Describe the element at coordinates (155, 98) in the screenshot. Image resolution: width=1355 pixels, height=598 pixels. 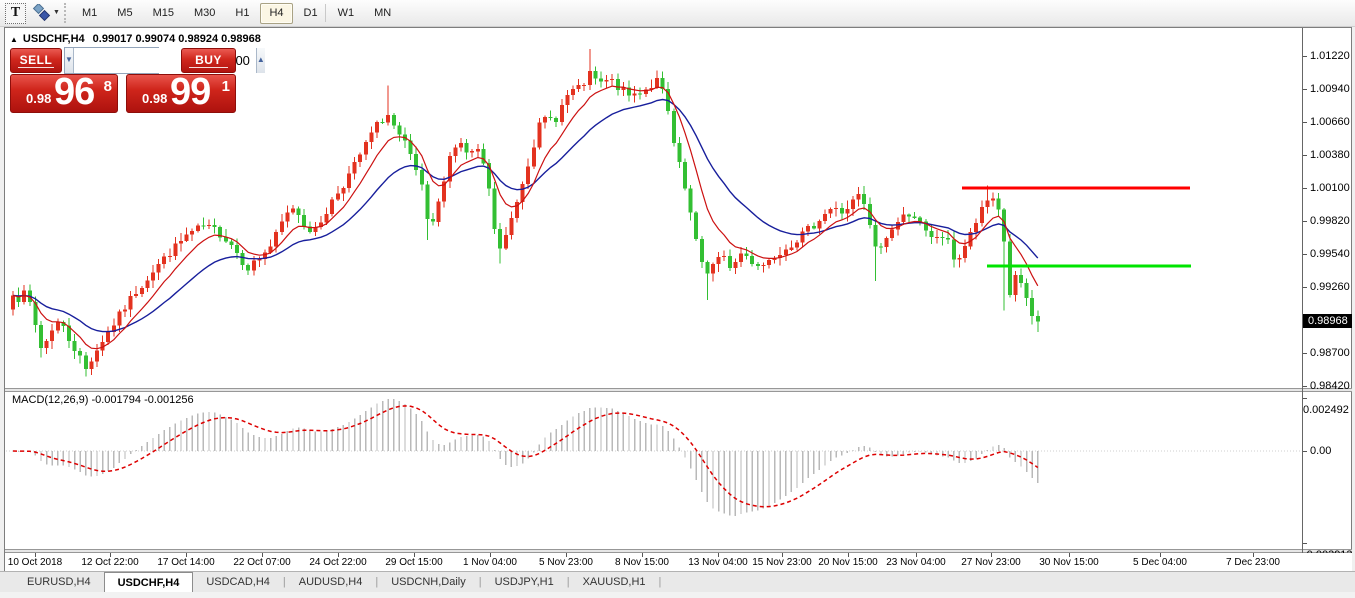
I see `buy-price-prefix: 0.98` at that location.